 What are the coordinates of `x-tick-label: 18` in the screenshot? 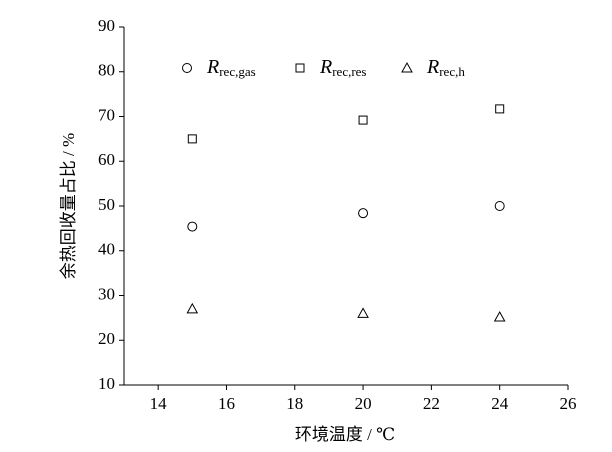 It's located at (294, 403).